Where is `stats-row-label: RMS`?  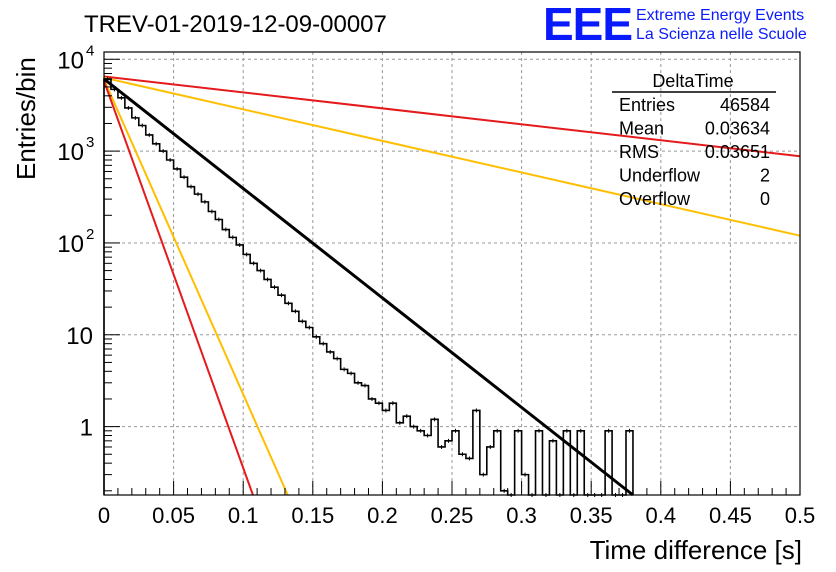 stats-row-label: RMS is located at coordinates (639, 152).